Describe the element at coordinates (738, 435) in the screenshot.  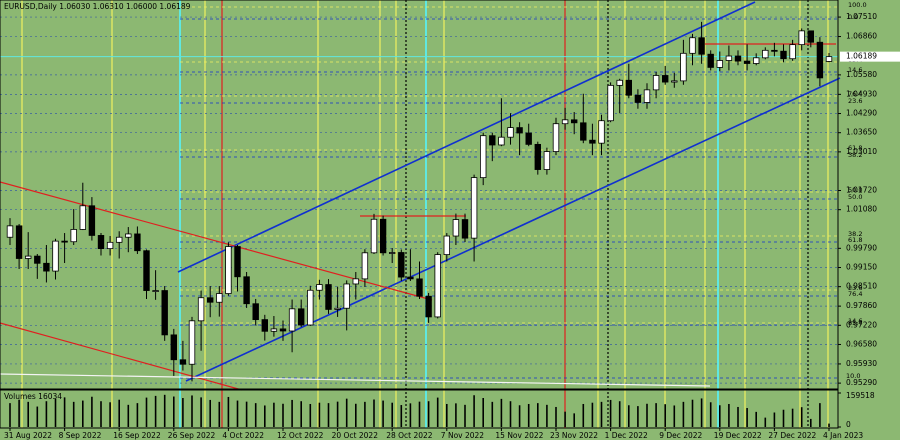
I see `x-tick-label: 19 Dec 2022` at that location.